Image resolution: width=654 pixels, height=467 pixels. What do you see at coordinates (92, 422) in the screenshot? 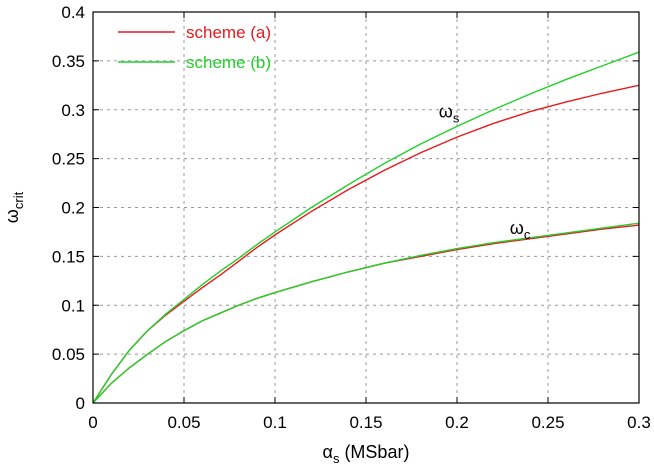
I see `x-tick-label: 0` at bounding box center [92, 422].